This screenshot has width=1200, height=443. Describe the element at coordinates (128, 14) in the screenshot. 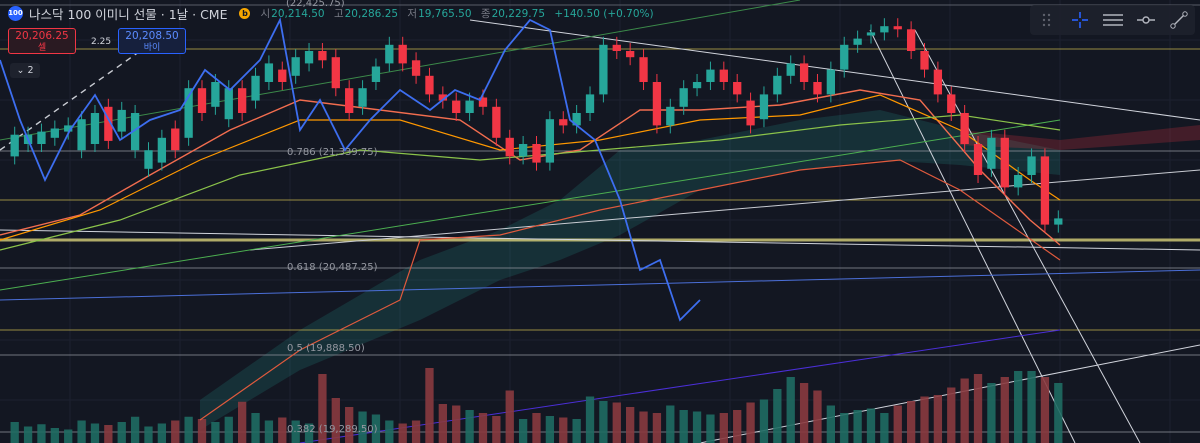

I see `symbol-title: 나스닥 100 이미니 선물 · 1날 · CME` at that location.